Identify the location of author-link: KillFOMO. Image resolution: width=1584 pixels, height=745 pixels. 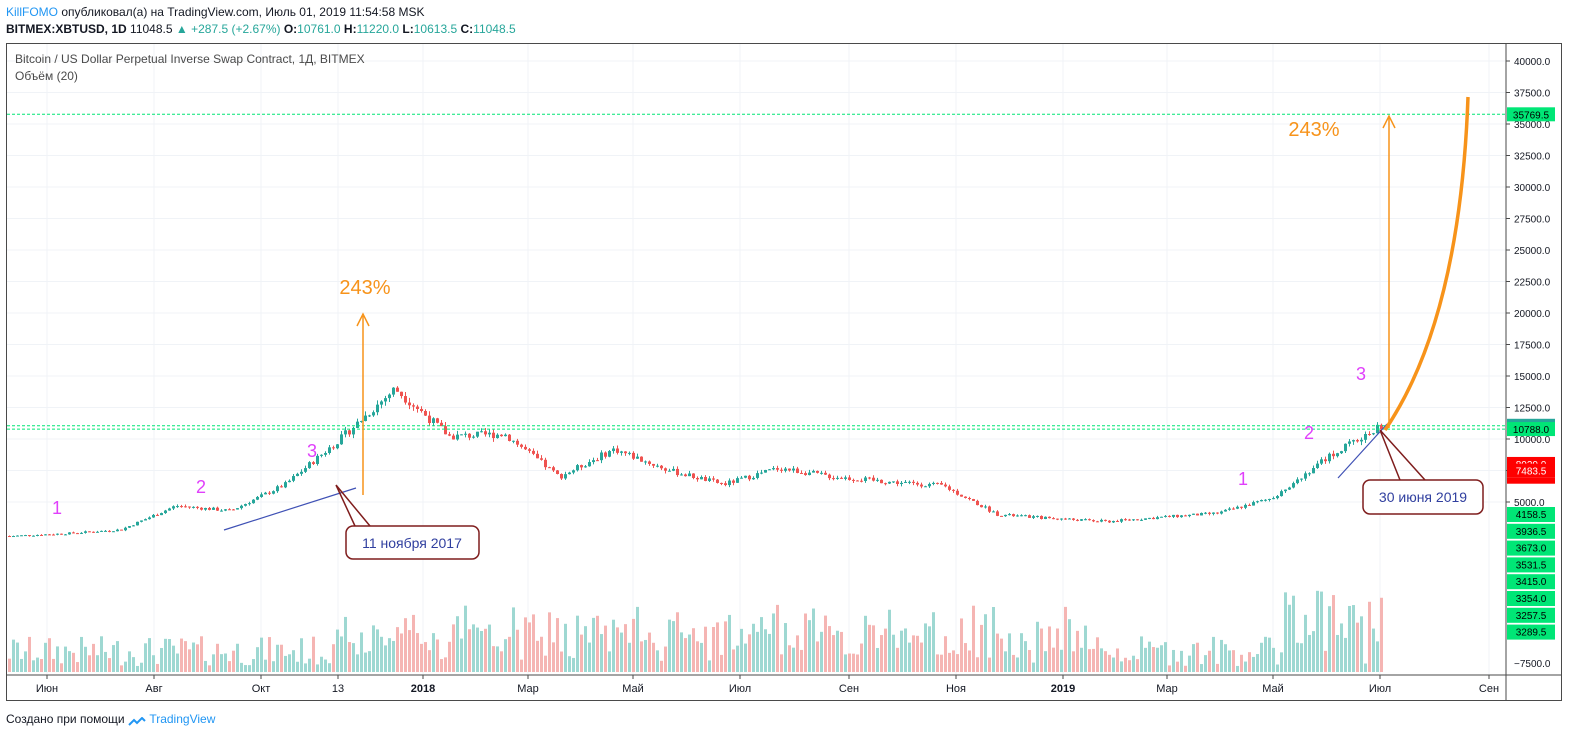
(32, 12).